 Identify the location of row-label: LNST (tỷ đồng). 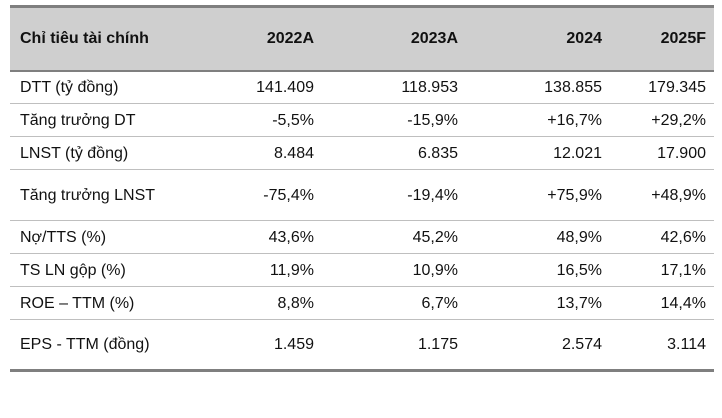
(99, 153).